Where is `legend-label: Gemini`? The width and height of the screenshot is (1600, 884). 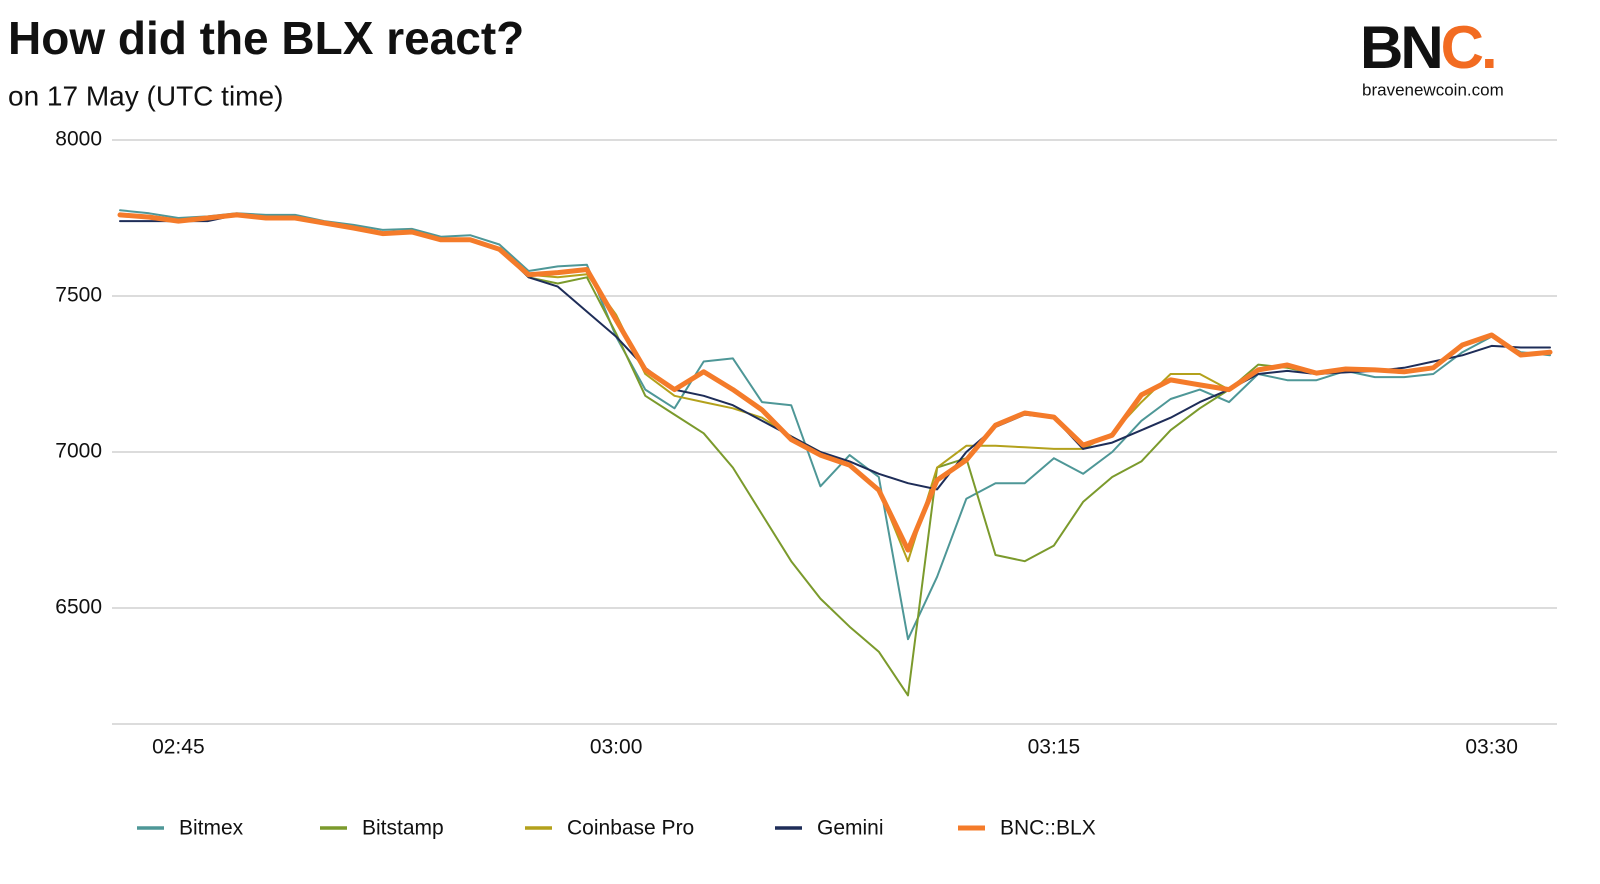
legend-label: Gemini is located at coordinates (850, 828).